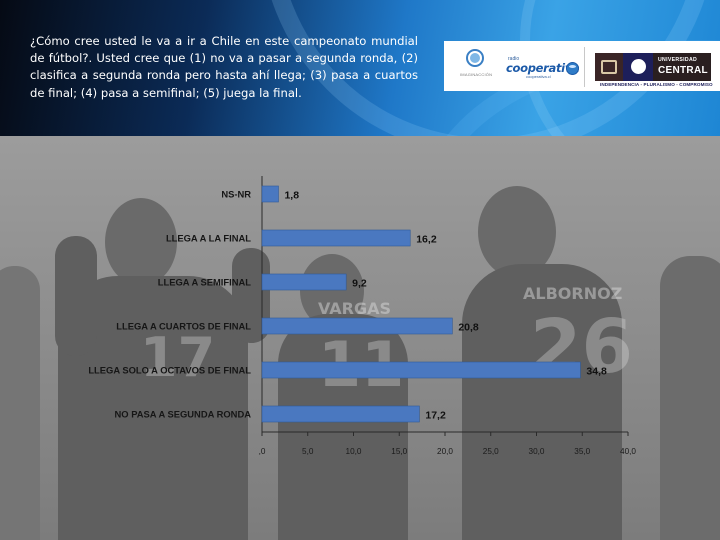  I want to click on universidad-central-name-panel, so click(682, 67).